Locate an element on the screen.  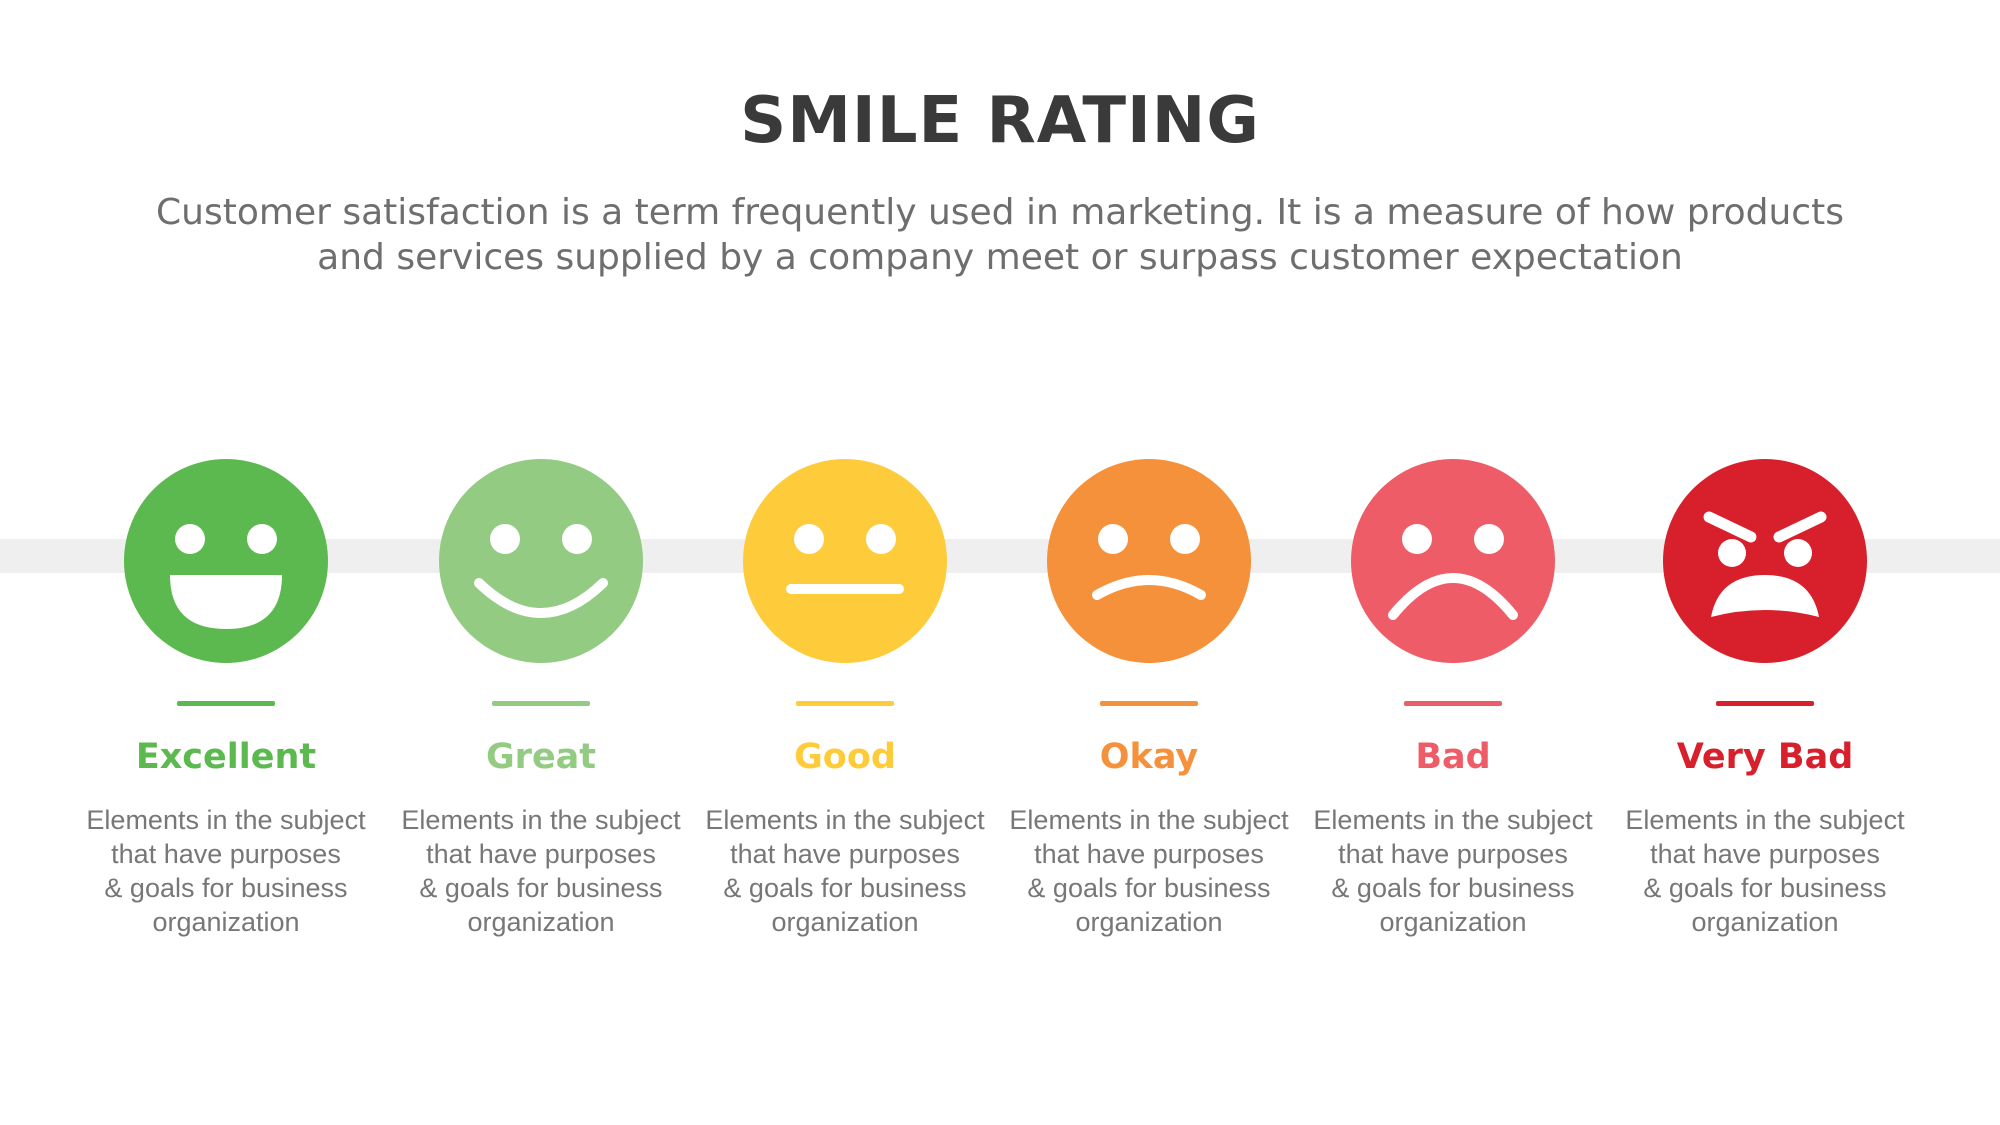
page-title: SMILE RATING is located at coordinates (1000, 121).